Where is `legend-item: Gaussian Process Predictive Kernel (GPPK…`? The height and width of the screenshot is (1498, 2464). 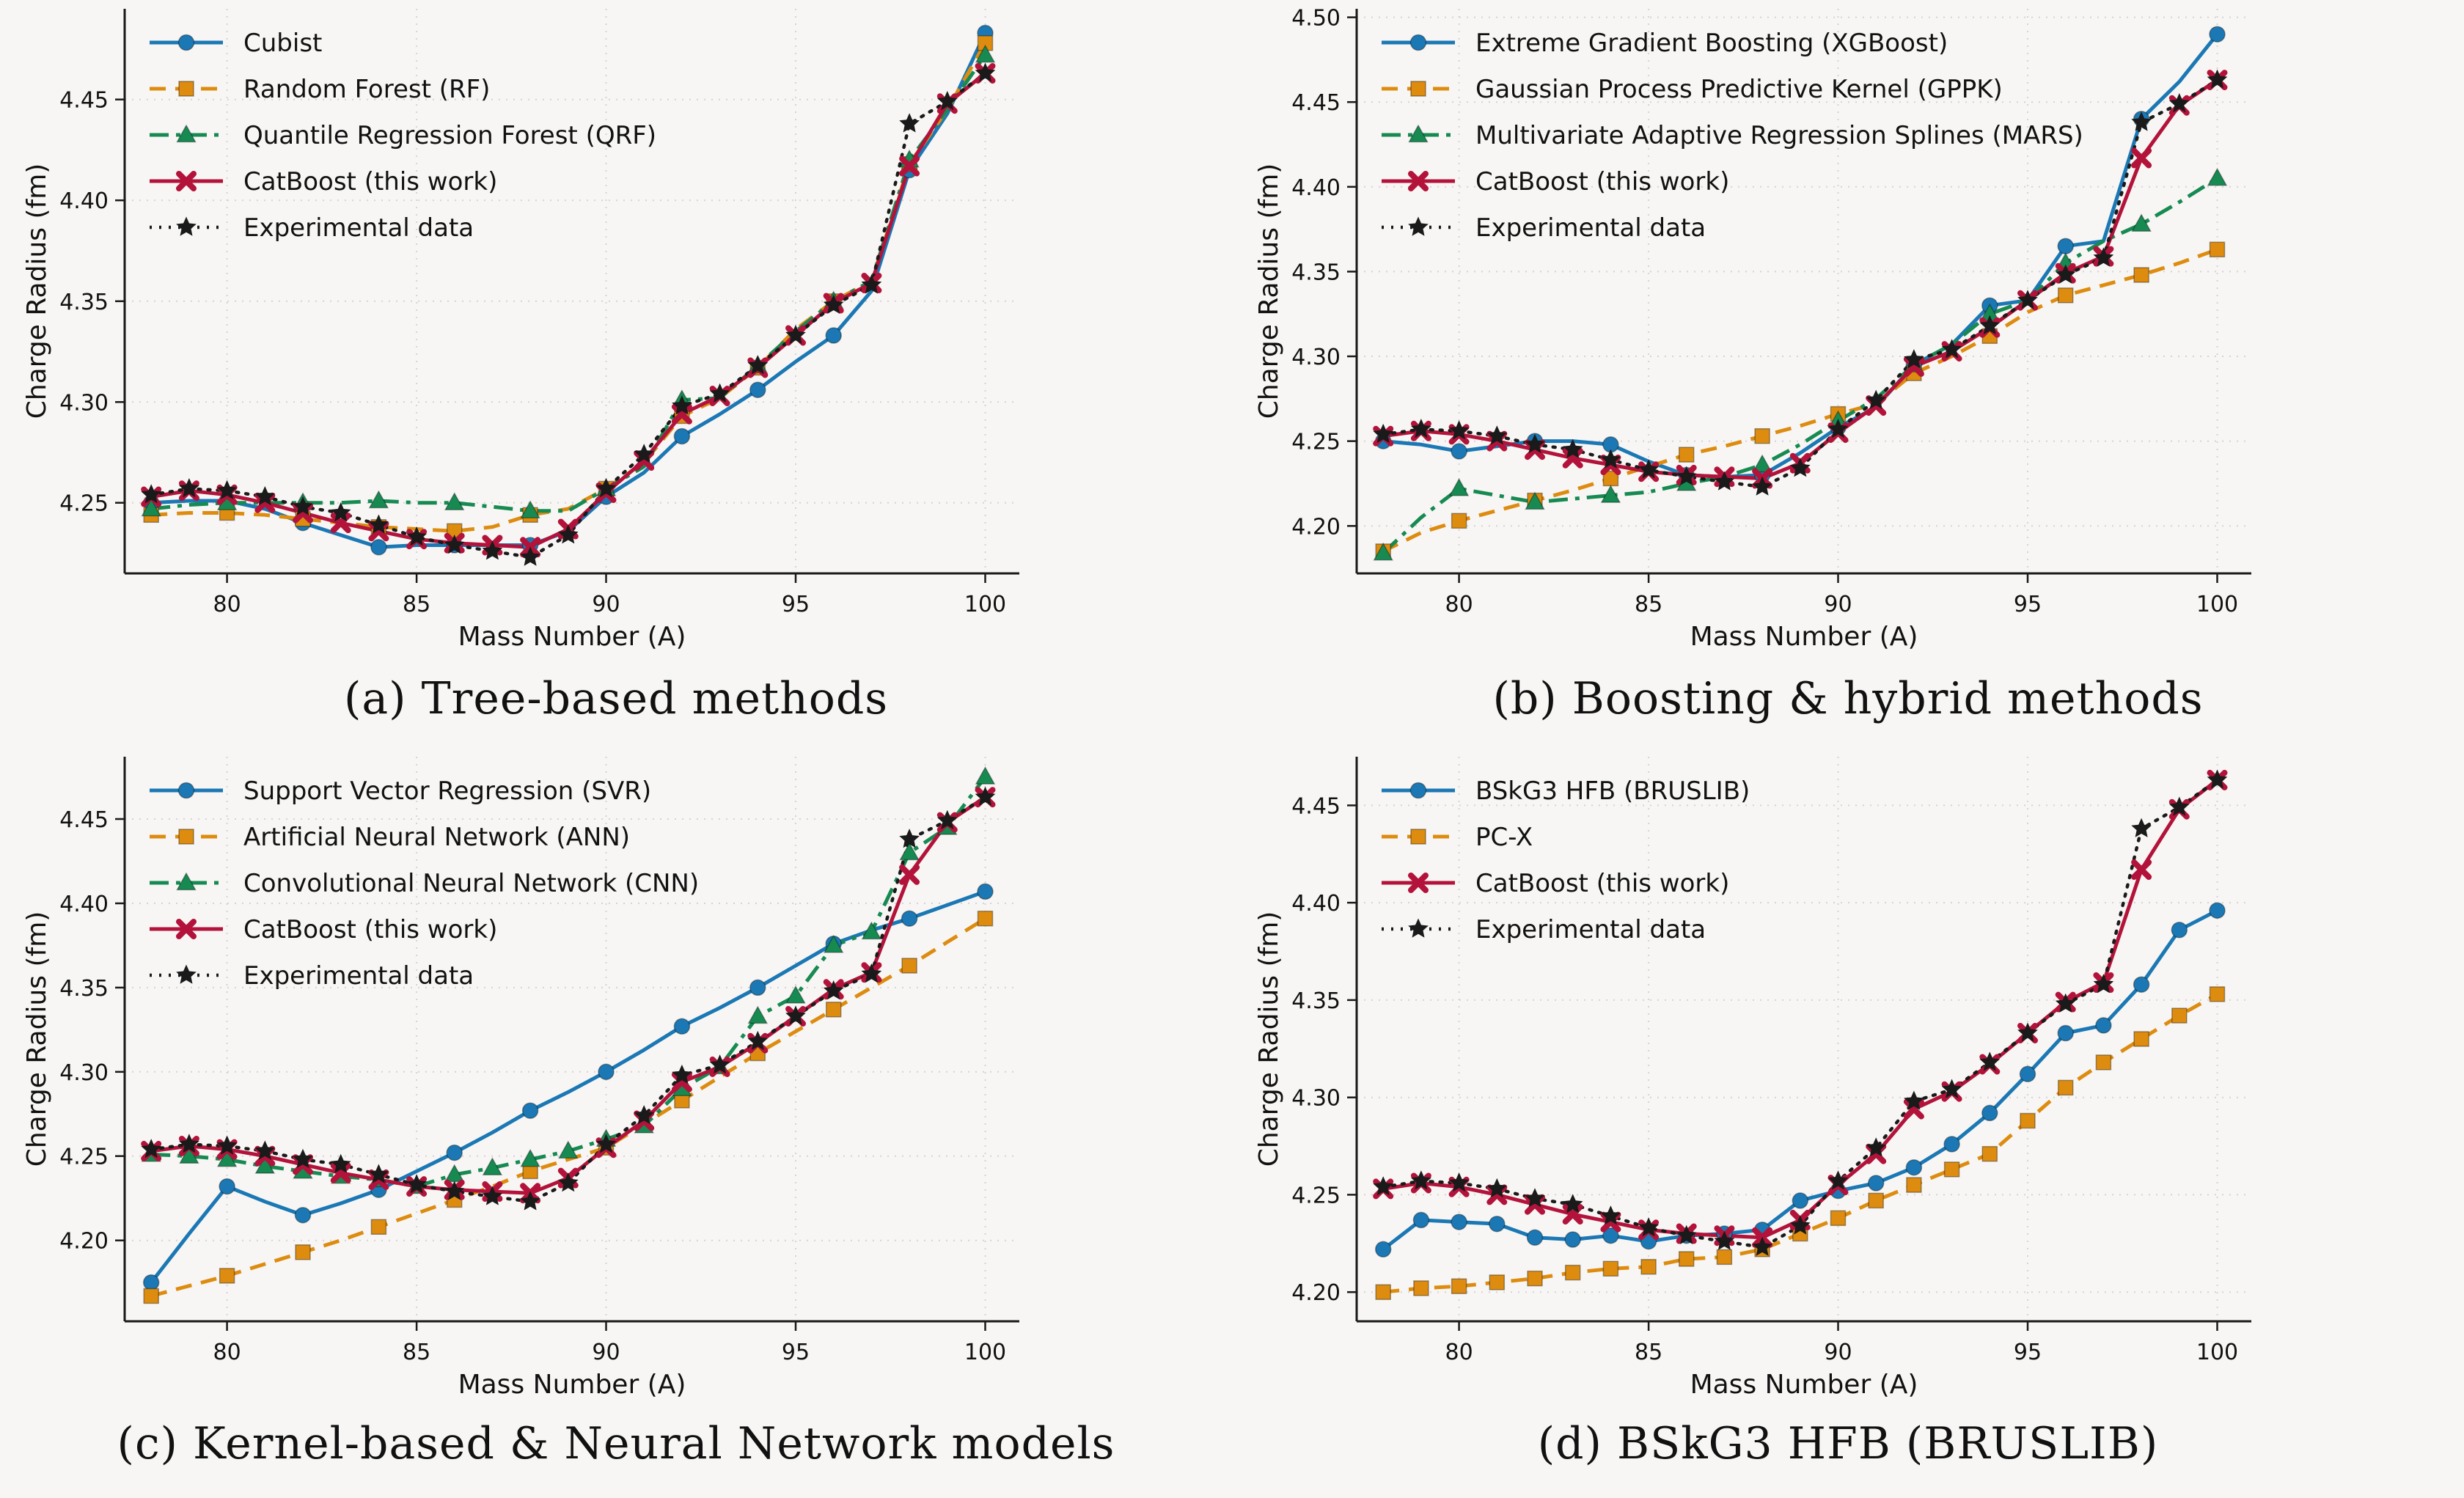
legend-item: Gaussian Process Predictive Kernel (GPPK… is located at coordinates (1692, 89).